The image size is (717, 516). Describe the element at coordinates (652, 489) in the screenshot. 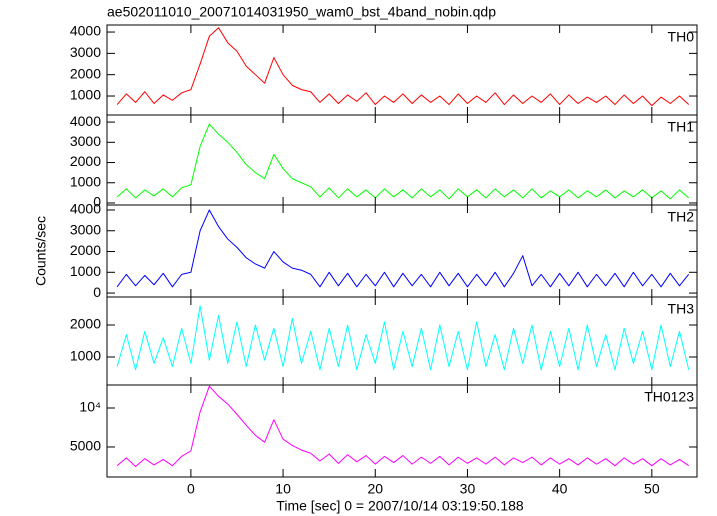

I see `x-tick-label: 50` at that location.